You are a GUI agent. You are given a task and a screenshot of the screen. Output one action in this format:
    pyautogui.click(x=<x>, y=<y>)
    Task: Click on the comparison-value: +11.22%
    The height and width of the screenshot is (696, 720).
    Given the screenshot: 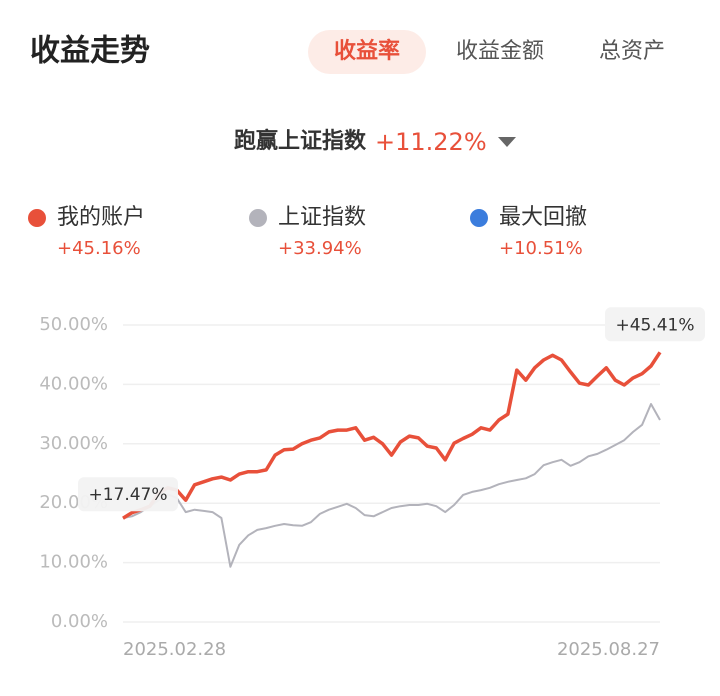 What is the action you would take?
    pyautogui.click(x=431, y=142)
    